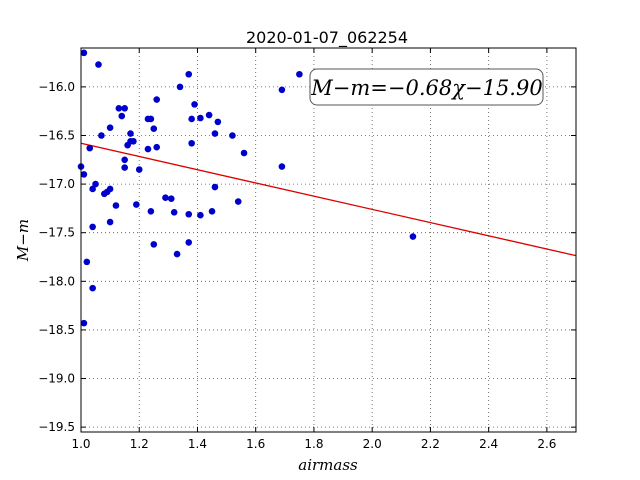 The width and height of the screenshot is (640, 480). Describe the element at coordinates (255, 444) in the screenshot. I see `x-tick-label: 1.6` at that location.